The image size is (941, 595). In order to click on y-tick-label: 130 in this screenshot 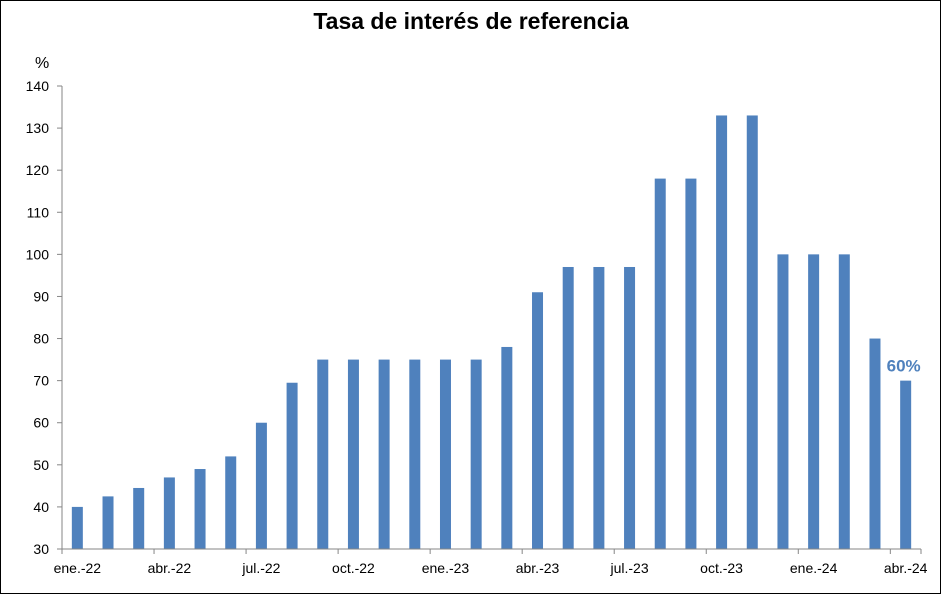, I will do `click(38, 128)`.